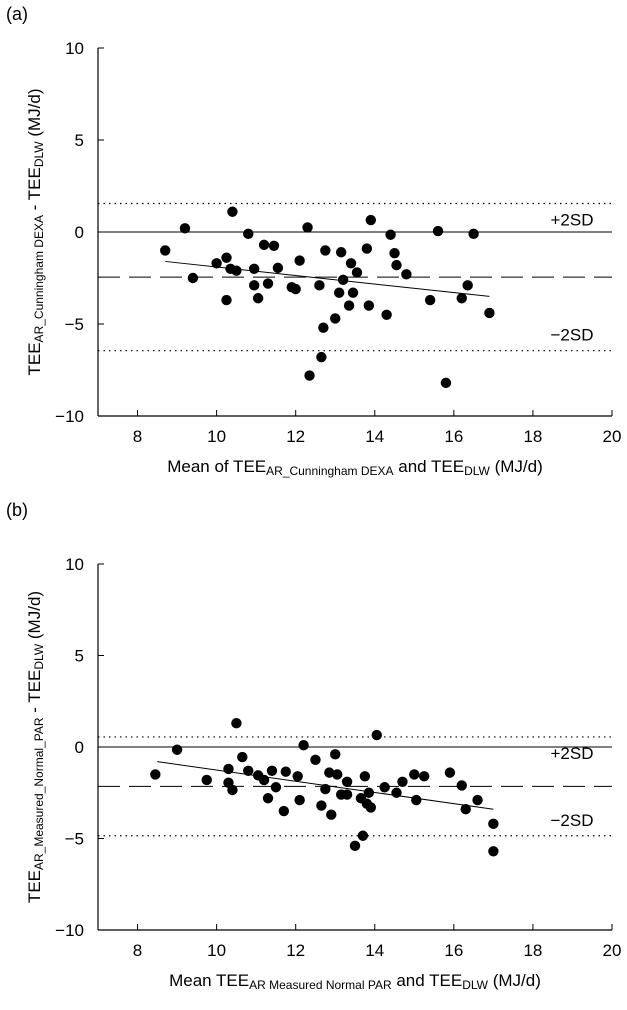  I want to click on lower-limit-label: −2SD, so click(572, 335).